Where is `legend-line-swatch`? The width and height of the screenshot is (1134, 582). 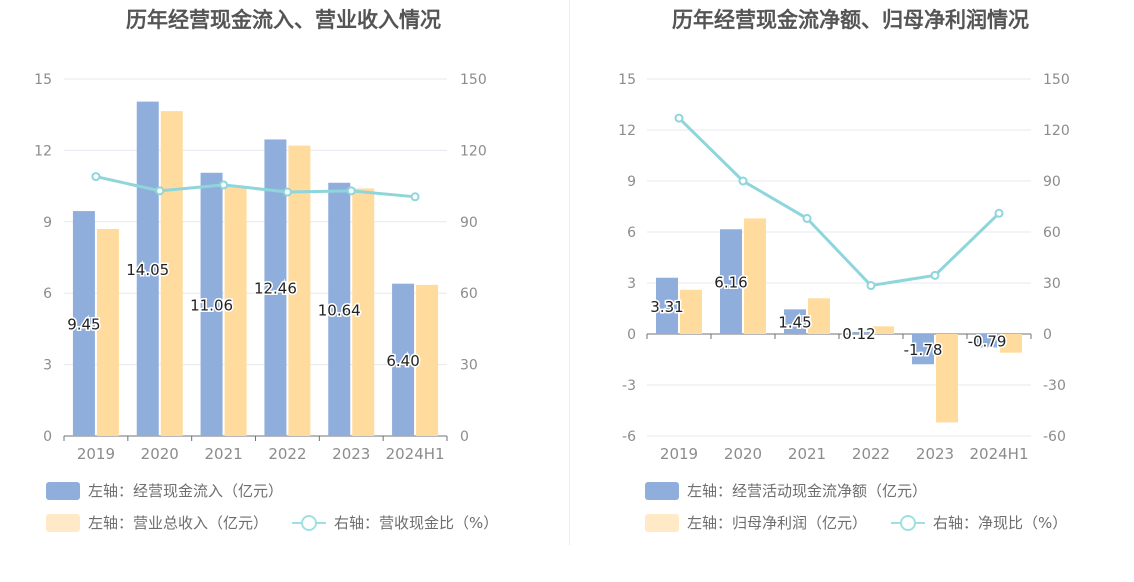
legend-line-swatch is located at coordinates (908, 523).